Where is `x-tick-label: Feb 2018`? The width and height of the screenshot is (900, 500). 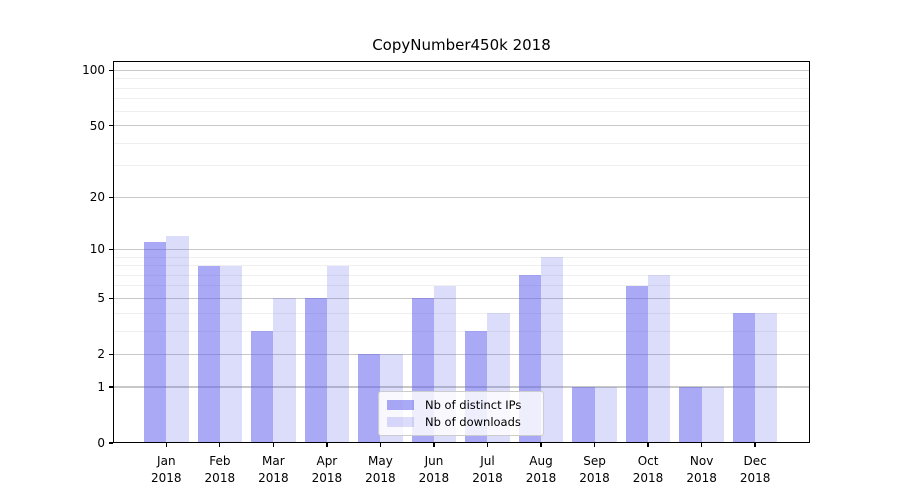
x-tick-label: Feb 2018 is located at coordinates (220, 469).